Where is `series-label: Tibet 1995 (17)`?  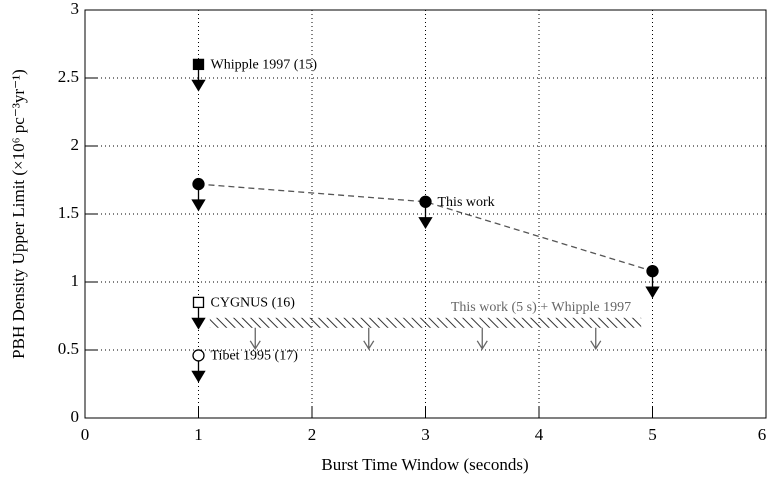
series-label: Tibet 1995 (17) is located at coordinates (255, 356).